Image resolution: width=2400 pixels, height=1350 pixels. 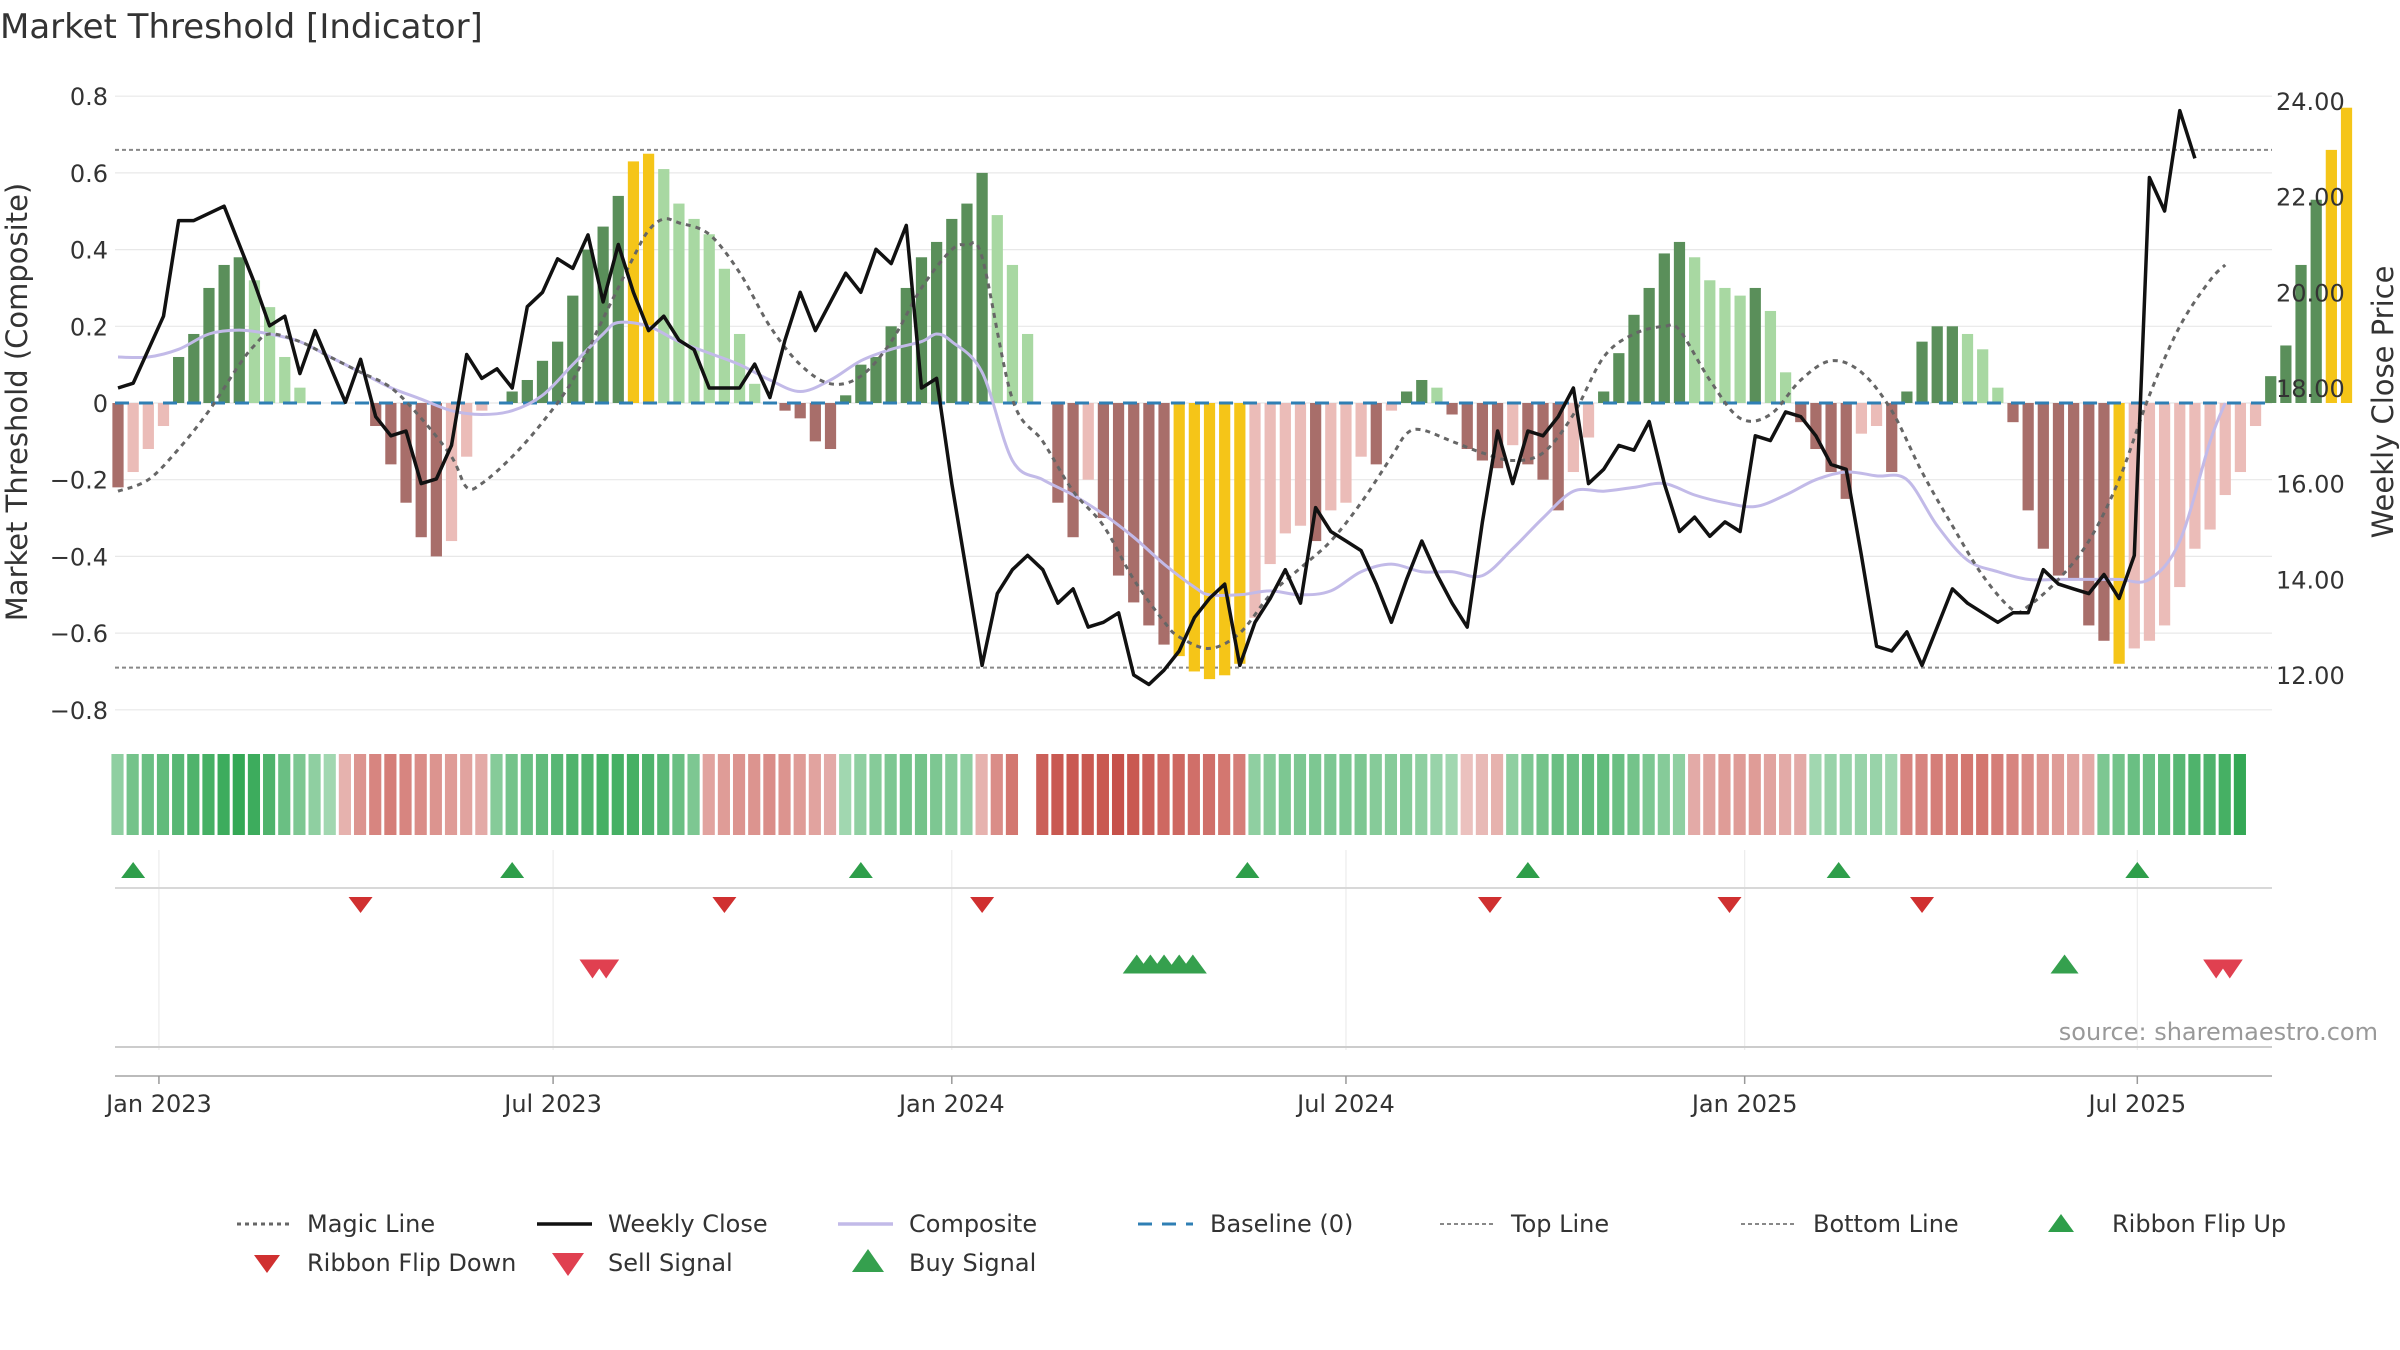 What do you see at coordinates (568, 1264) in the screenshot?
I see `legend-sell-signal-marker-icon` at bounding box center [568, 1264].